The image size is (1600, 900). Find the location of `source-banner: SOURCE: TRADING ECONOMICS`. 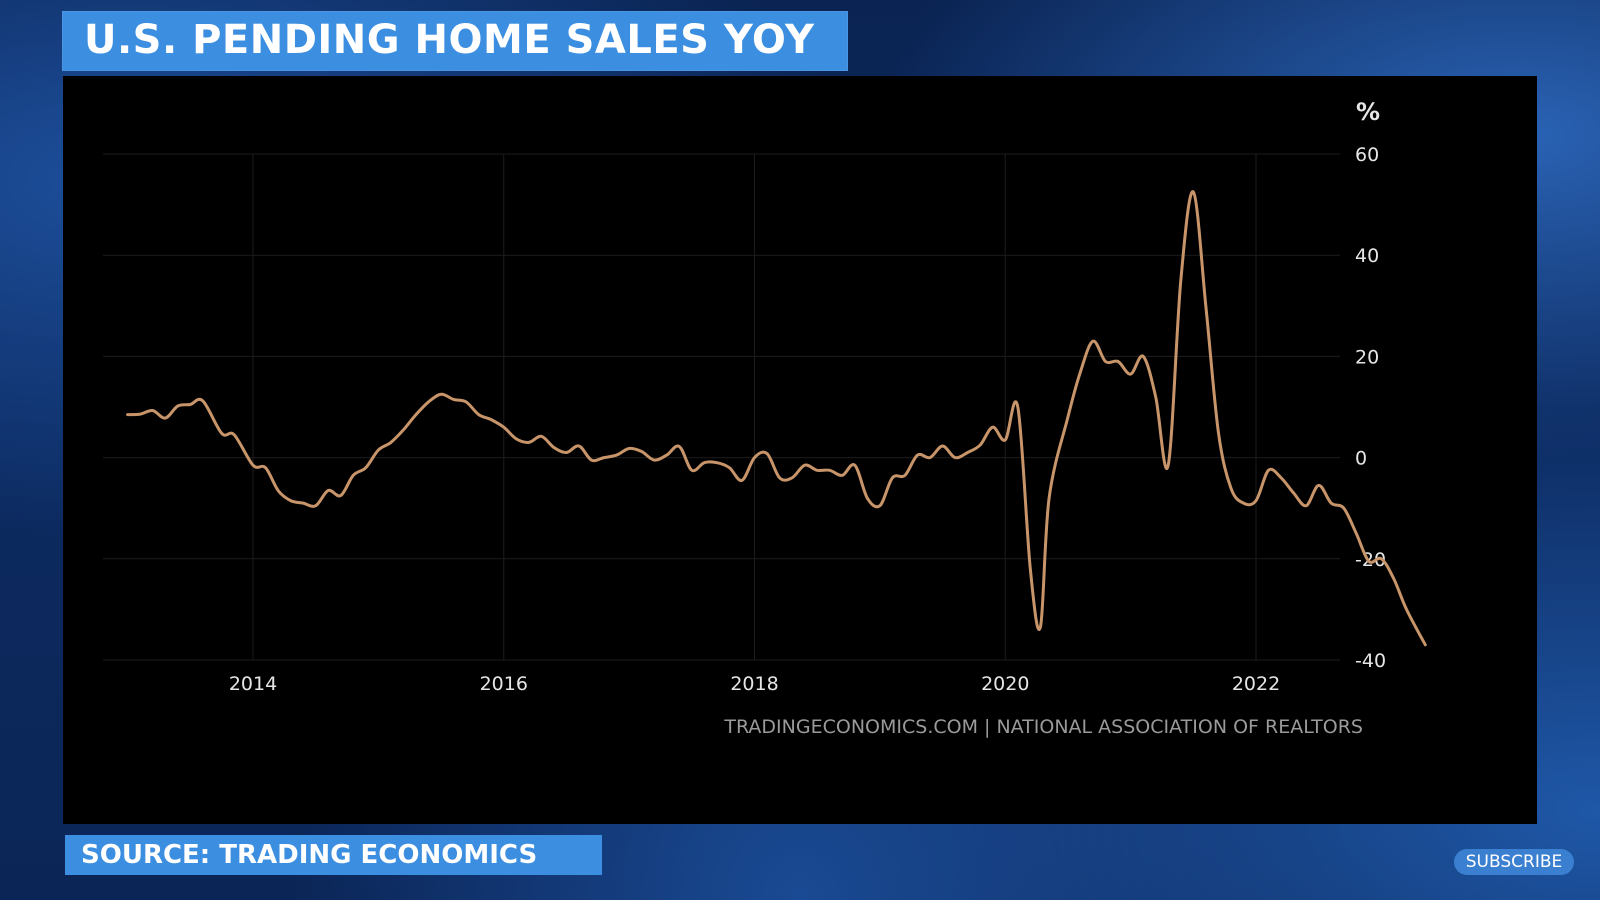

source-banner: SOURCE: TRADING ECONOMICS is located at coordinates (333, 855).